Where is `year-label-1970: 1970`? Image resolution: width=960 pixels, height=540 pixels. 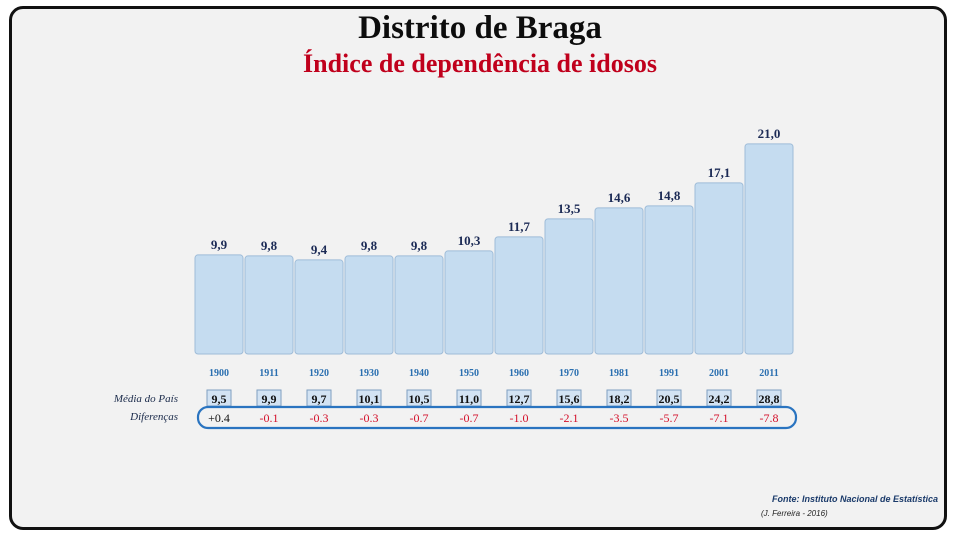 year-label-1970: 1970 is located at coordinates (569, 373).